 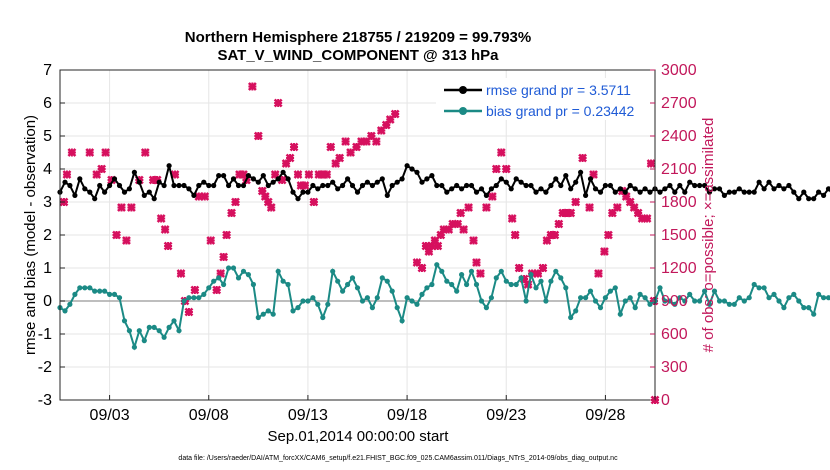 What do you see at coordinates (679, 202) in the screenshot?
I see `tick-label-right: 1800` at bounding box center [679, 202].